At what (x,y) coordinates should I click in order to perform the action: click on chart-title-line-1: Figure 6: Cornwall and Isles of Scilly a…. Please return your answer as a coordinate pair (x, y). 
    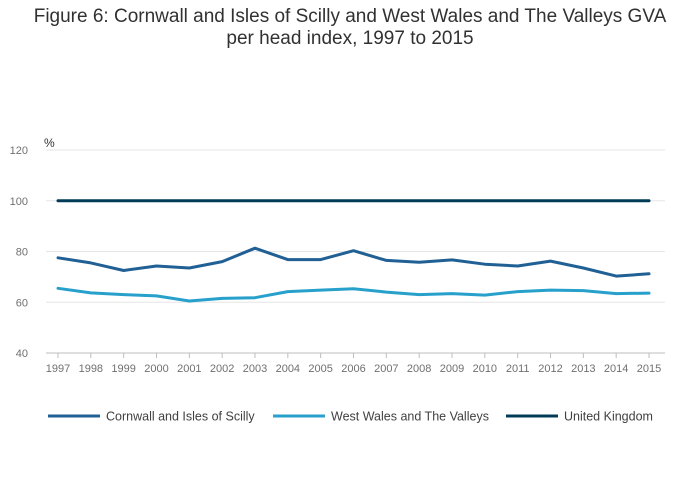
    Looking at the image, I should click on (350, 16).